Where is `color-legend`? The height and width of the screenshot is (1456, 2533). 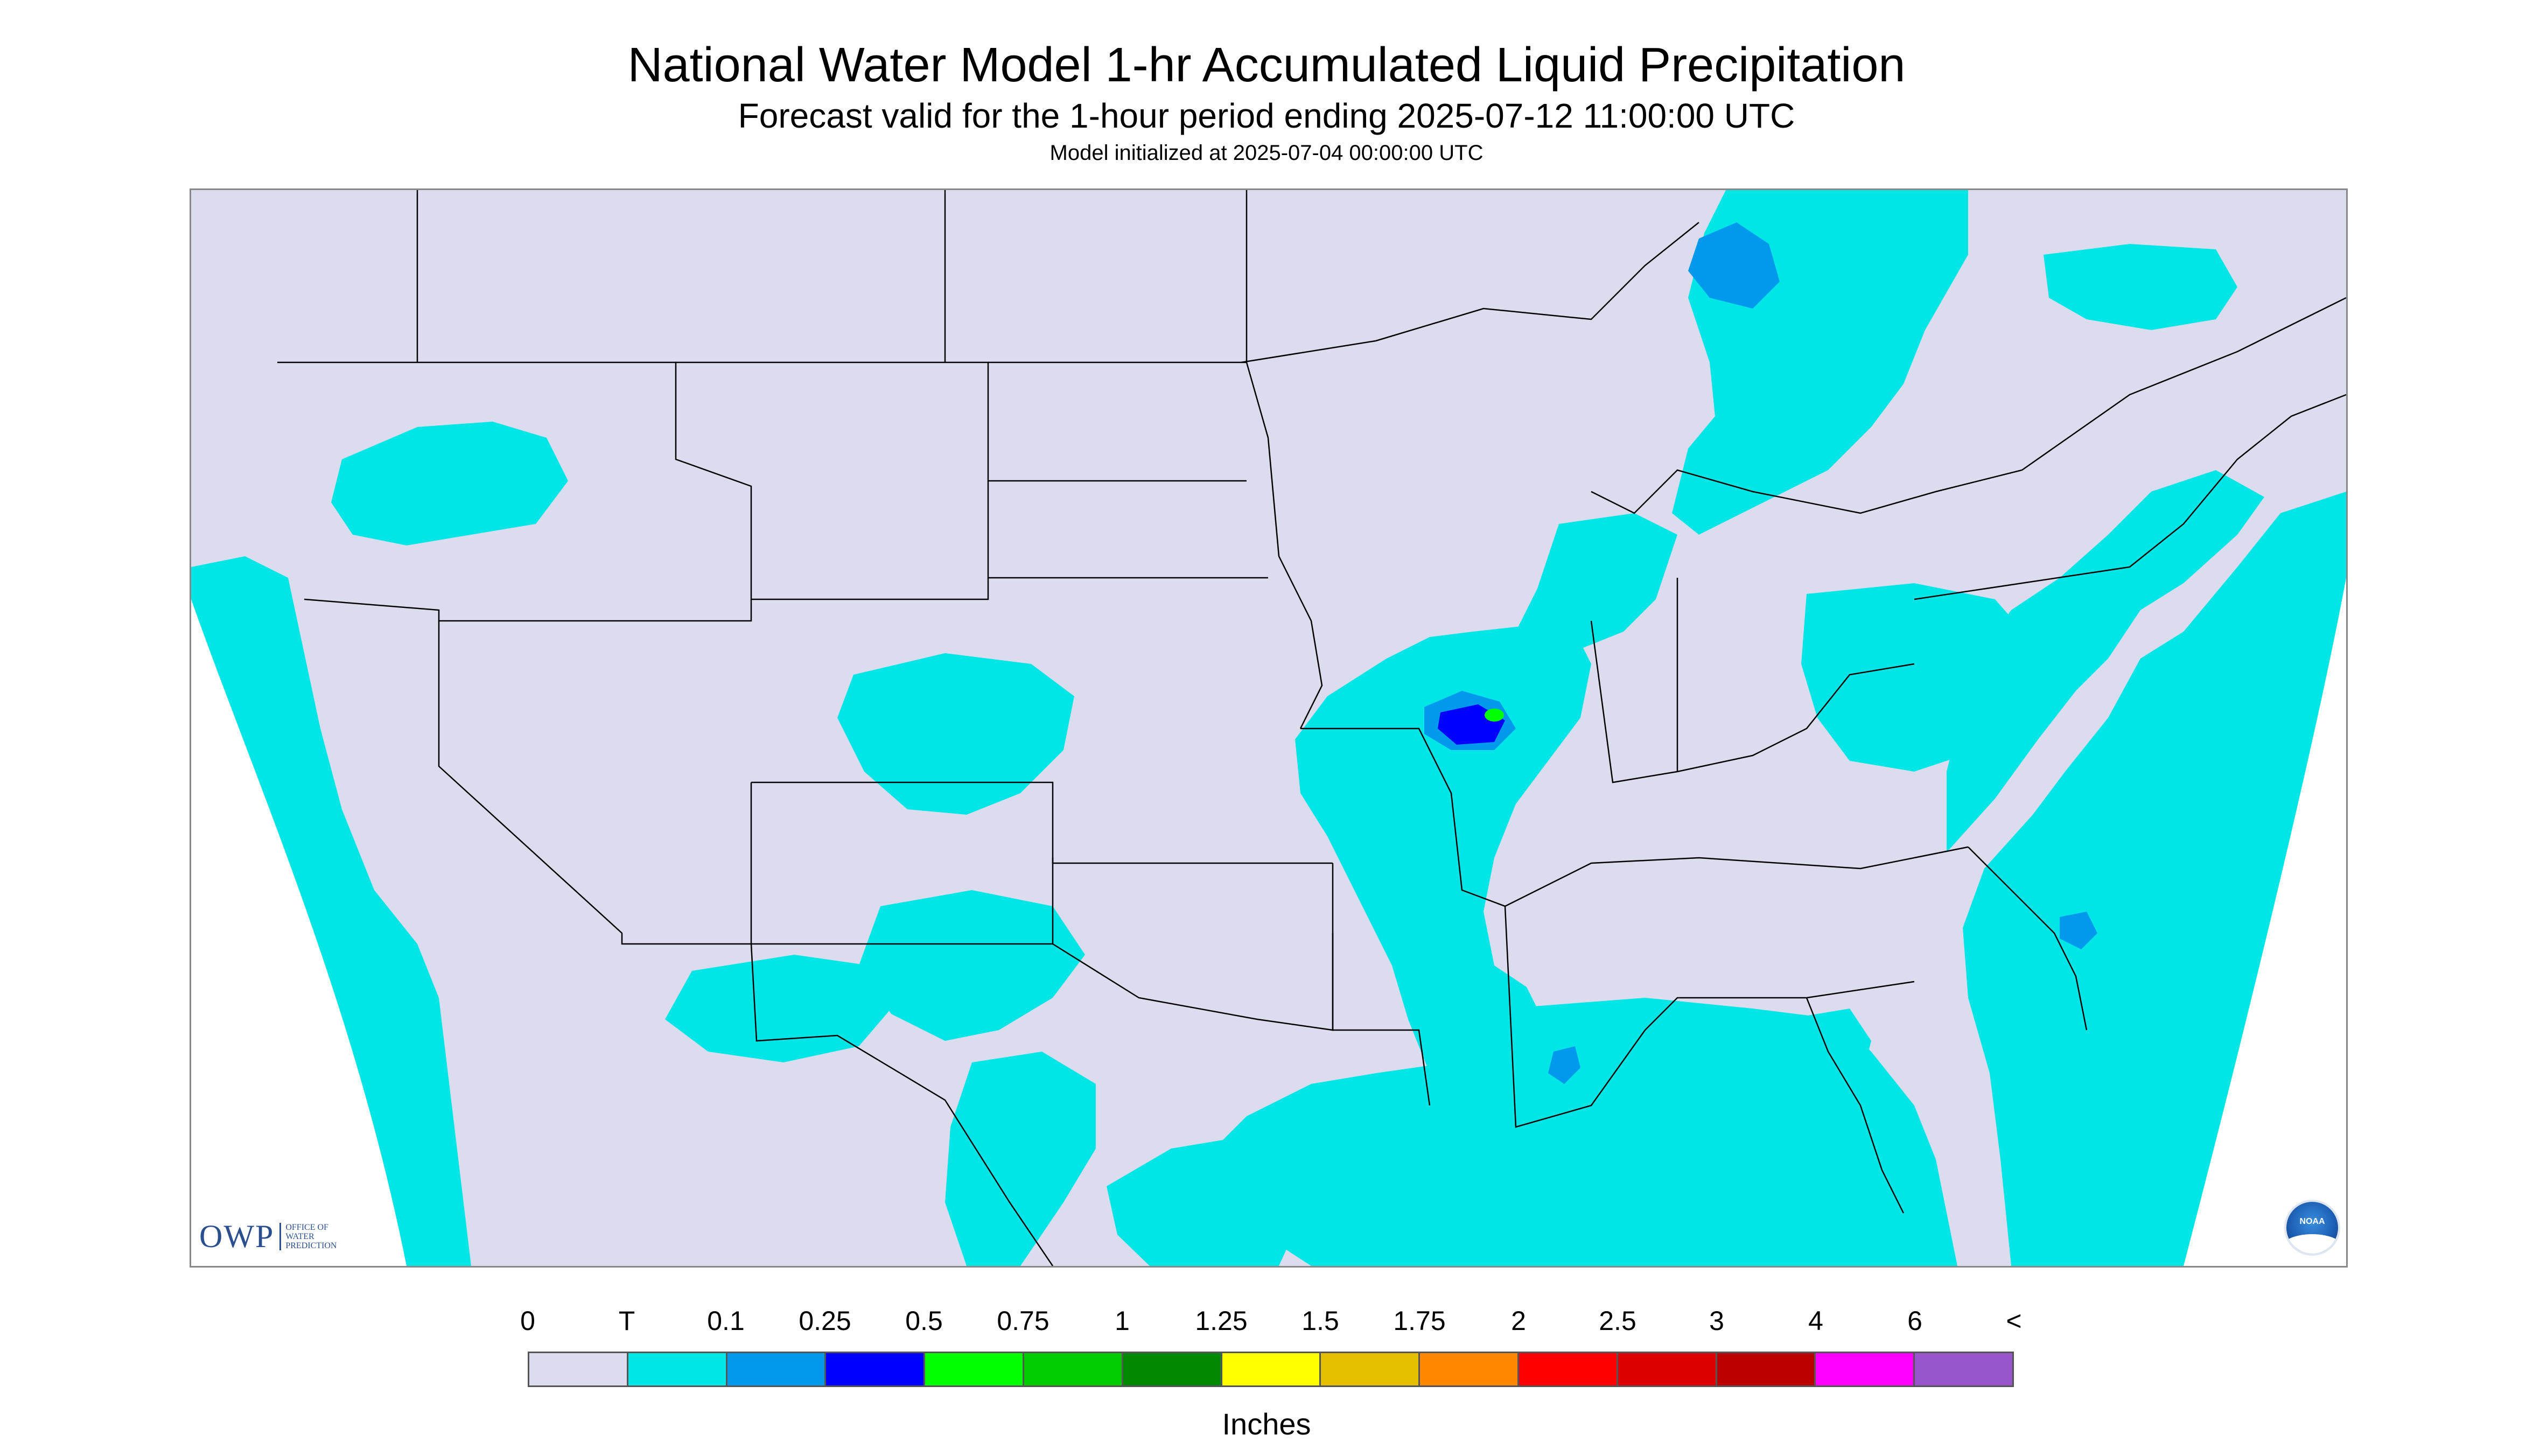 color-legend is located at coordinates (1271, 1369).